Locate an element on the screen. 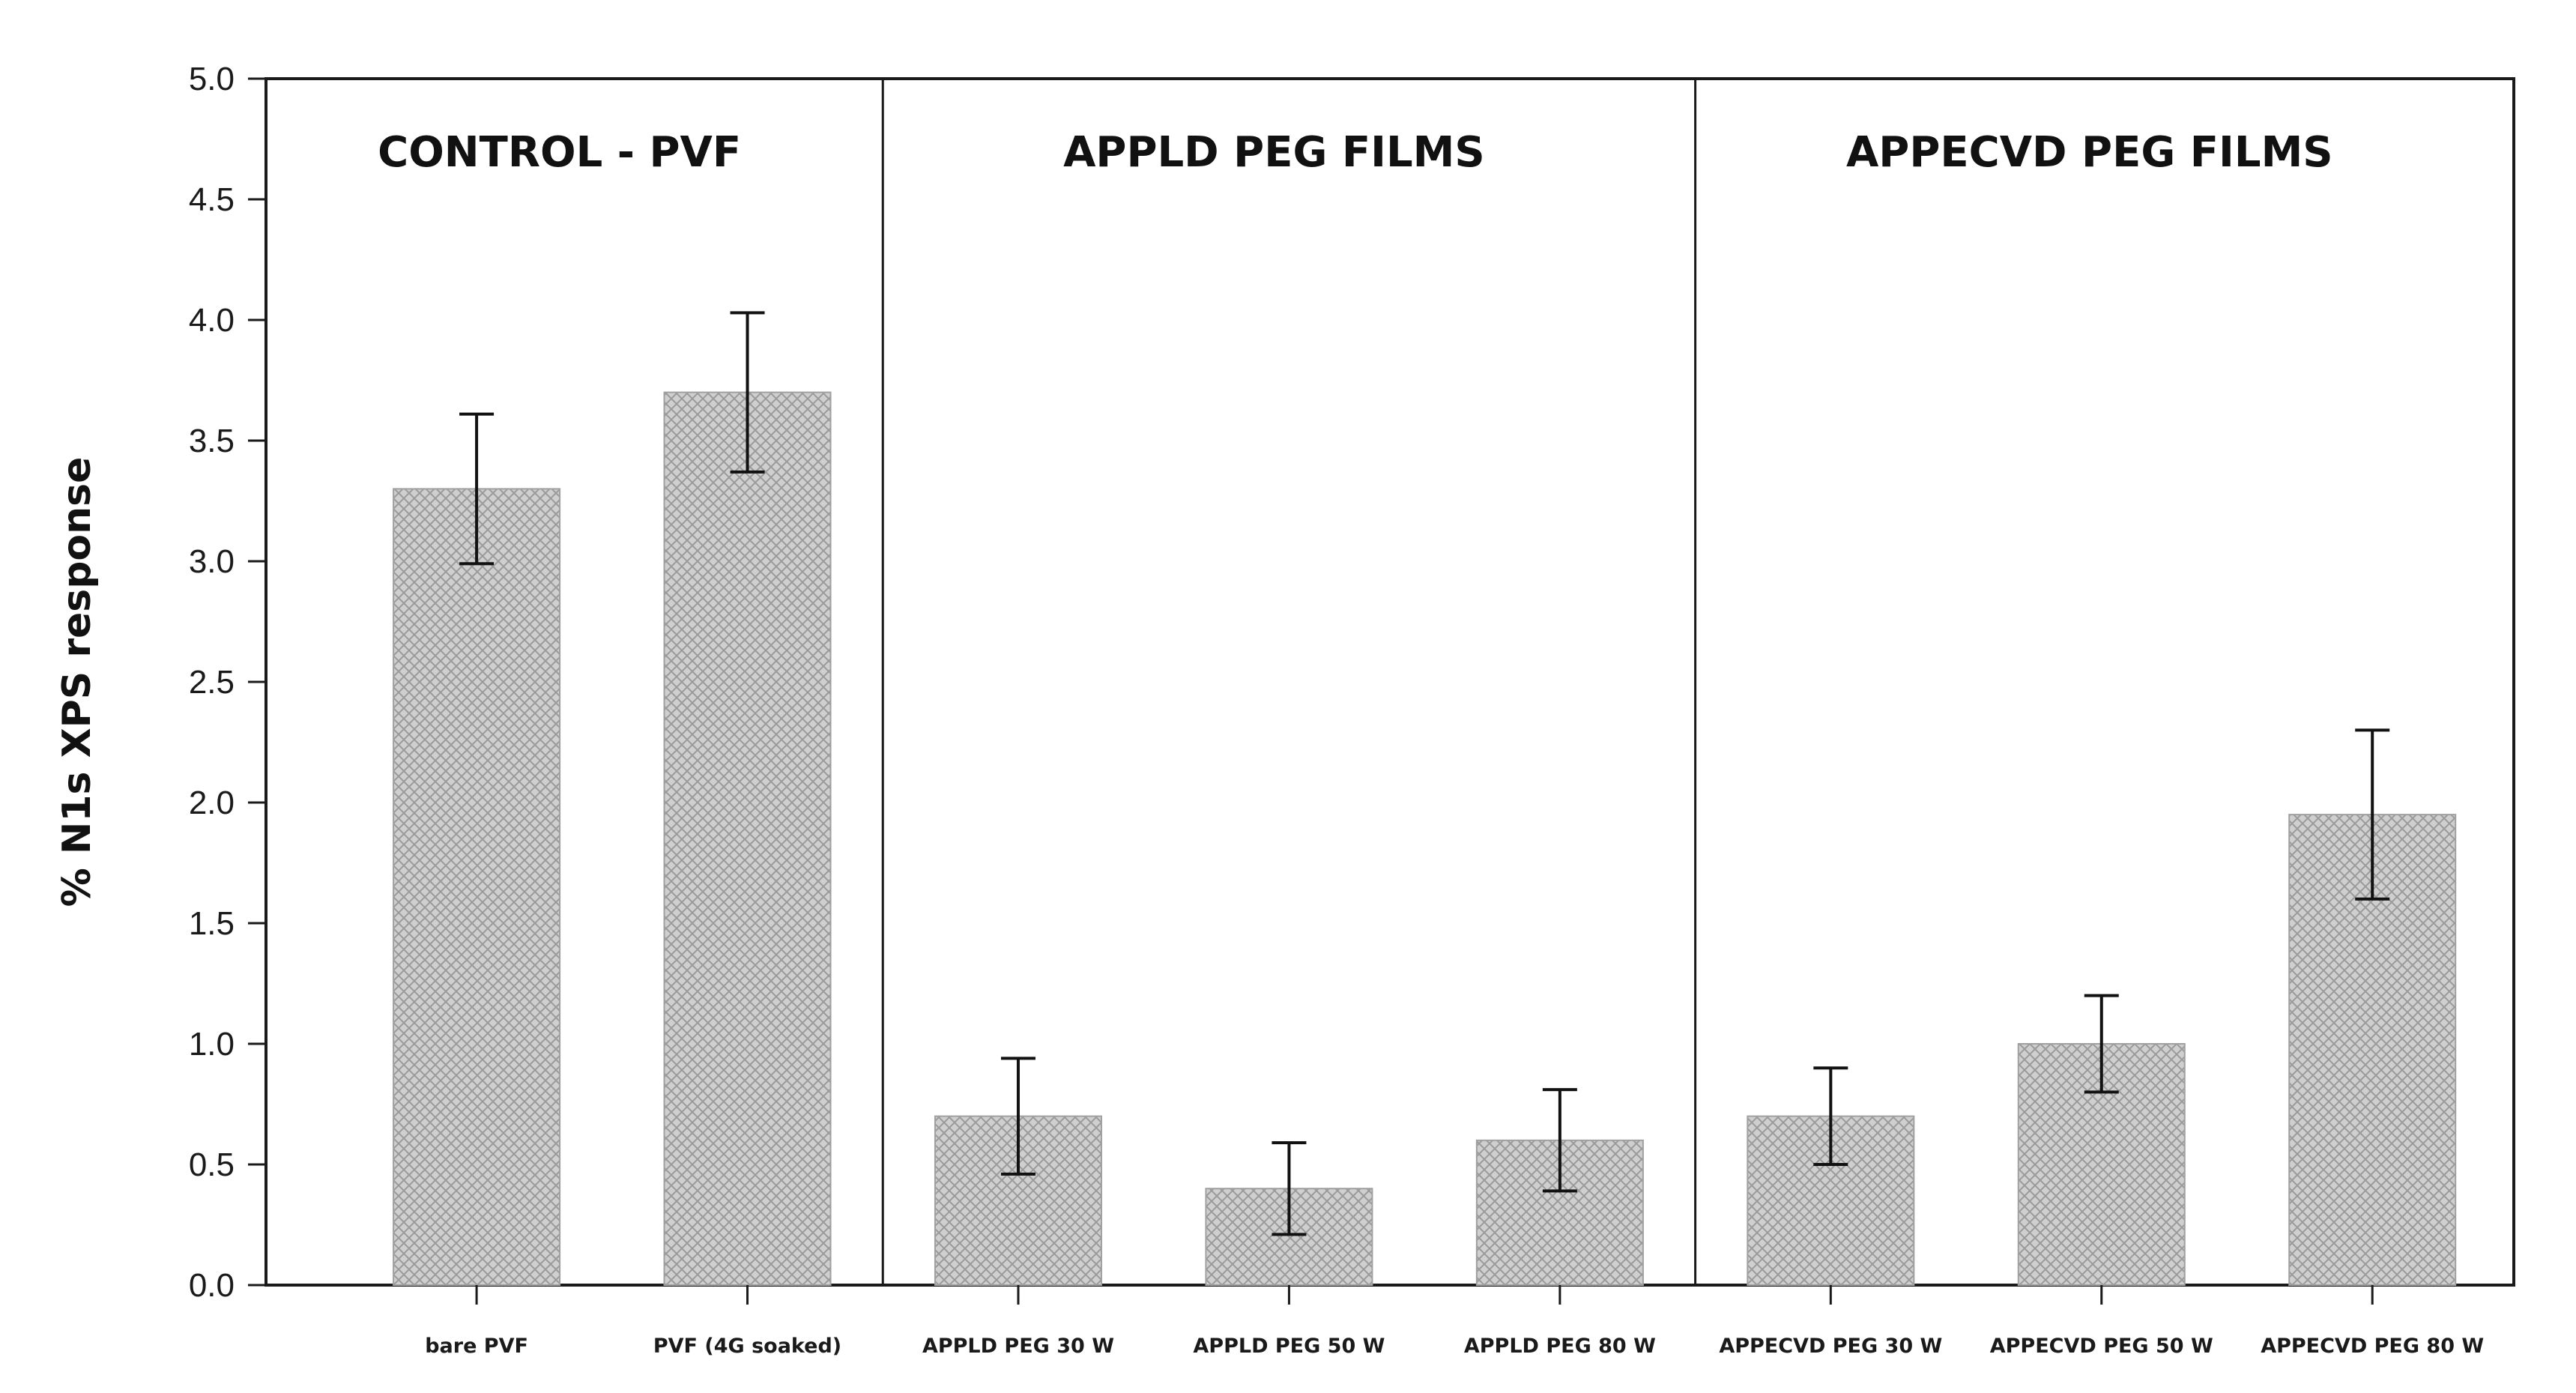 The width and height of the screenshot is (2576, 1393). y-tick-label: 0.0 is located at coordinates (212, 1285).